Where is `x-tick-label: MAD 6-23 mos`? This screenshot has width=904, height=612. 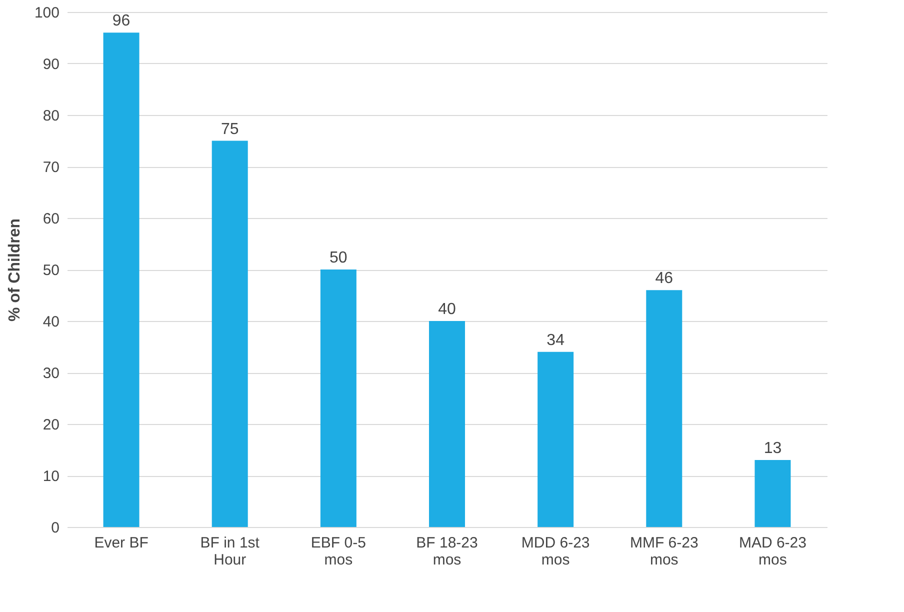 x-tick-label: MAD 6-23 mos is located at coordinates (772, 551).